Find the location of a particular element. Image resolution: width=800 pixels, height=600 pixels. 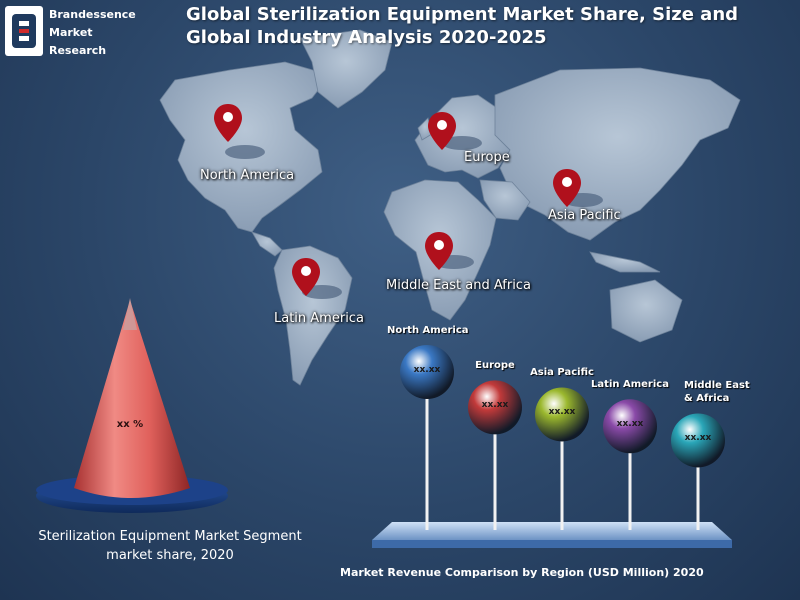

pin-north-america-icon is located at coordinates (228, 123).